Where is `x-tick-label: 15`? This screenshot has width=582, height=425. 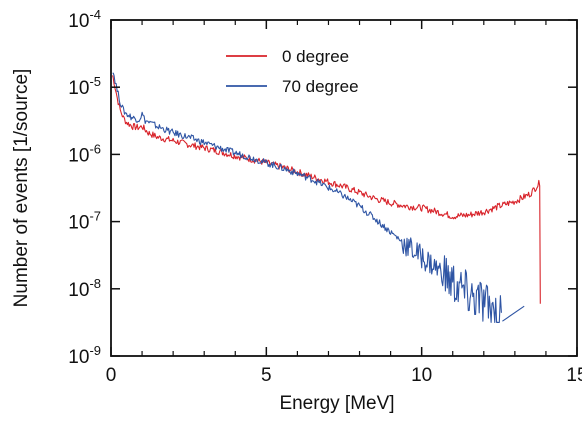 x-tick-label: 15 is located at coordinates (574, 375).